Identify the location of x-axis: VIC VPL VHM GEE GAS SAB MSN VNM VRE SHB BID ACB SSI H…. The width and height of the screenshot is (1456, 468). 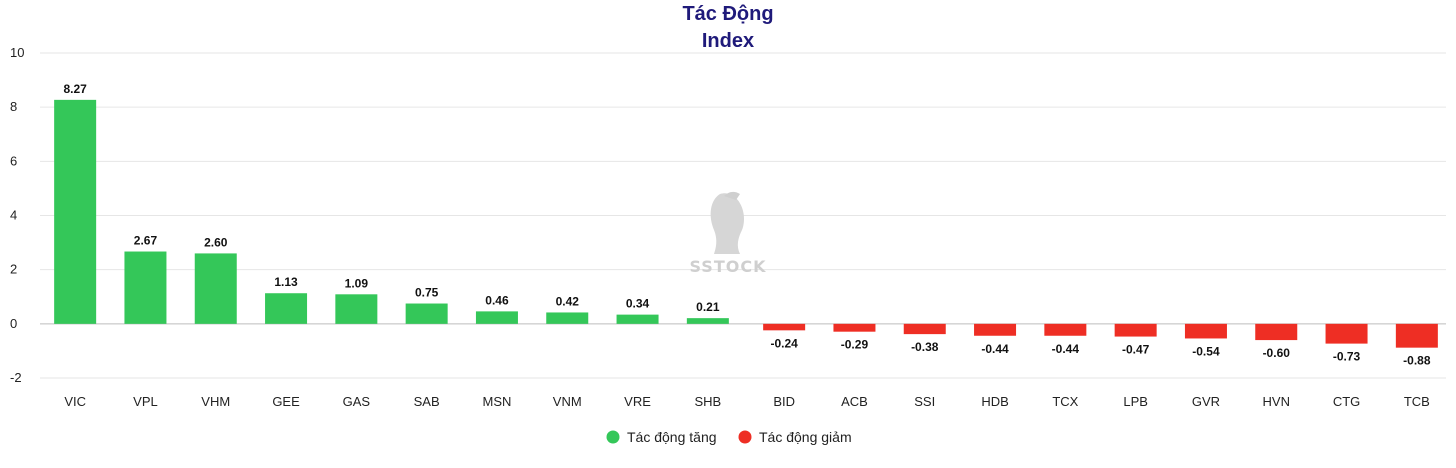
(747, 401).